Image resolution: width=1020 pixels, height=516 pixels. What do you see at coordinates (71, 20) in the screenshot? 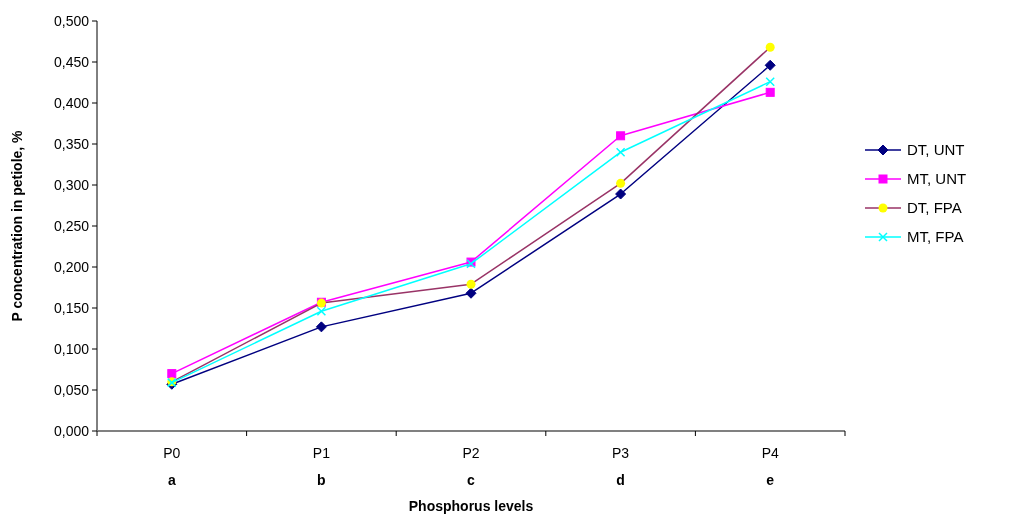
I see `y-tick-label: 0,500` at bounding box center [71, 20].